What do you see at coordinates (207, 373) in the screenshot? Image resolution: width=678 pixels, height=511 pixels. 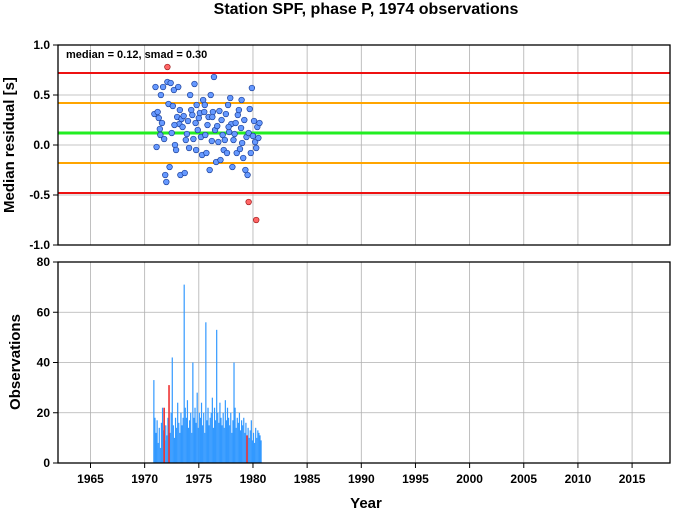 I see `observation-bars` at bounding box center [207, 373].